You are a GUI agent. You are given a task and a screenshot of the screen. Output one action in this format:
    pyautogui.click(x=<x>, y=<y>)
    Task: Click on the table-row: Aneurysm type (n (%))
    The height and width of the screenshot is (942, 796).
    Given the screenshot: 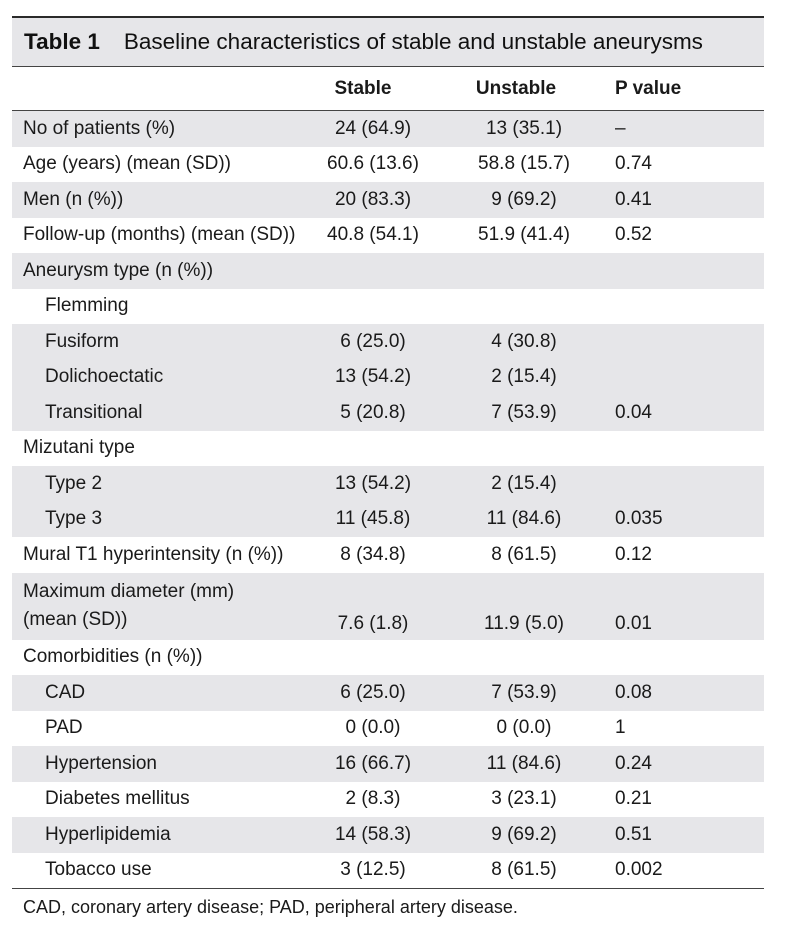 What is the action you would take?
    pyautogui.click(x=388, y=271)
    